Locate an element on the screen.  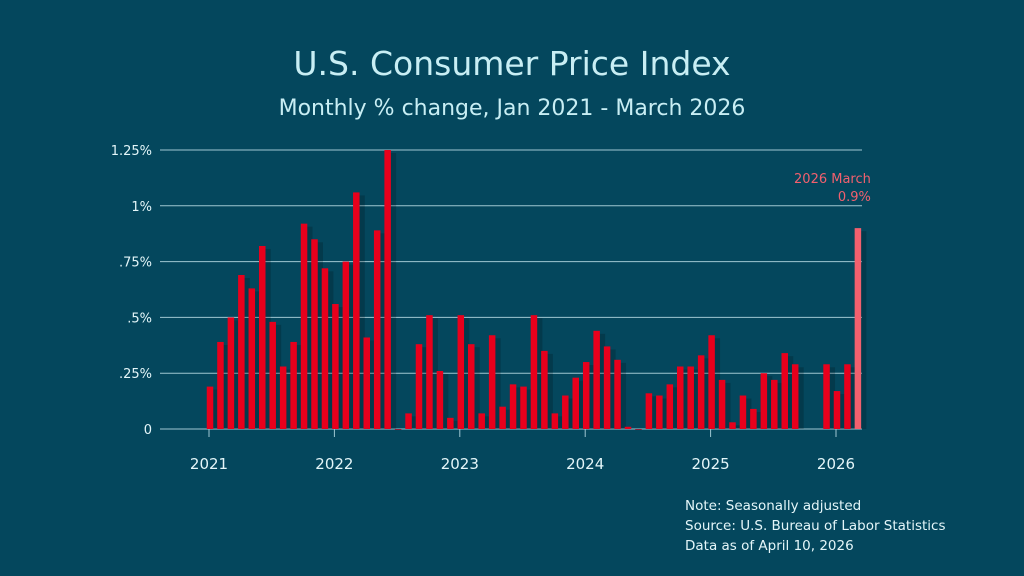
y-tick-label: 1% is located at coordinates (141, 207).